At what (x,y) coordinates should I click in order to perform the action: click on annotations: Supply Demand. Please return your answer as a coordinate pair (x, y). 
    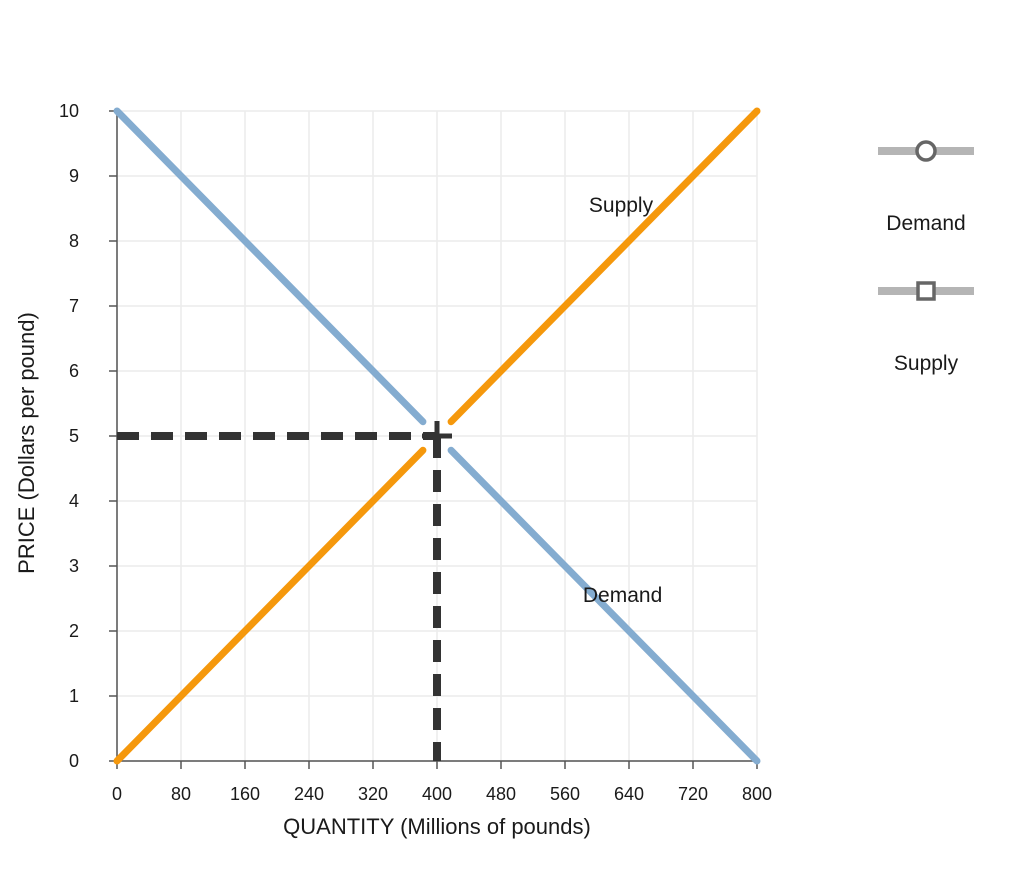
    Looking at the image, I should click on (622, 400).